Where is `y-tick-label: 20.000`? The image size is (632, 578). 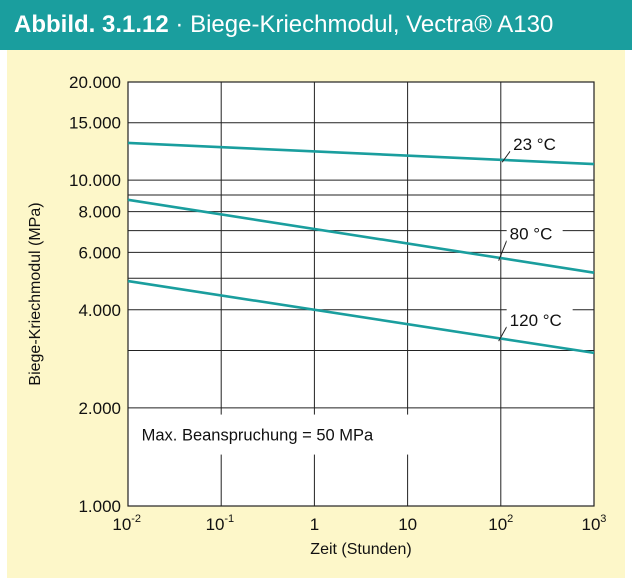
y-tick-label: 20.000 is located at coordinates (95, 82).